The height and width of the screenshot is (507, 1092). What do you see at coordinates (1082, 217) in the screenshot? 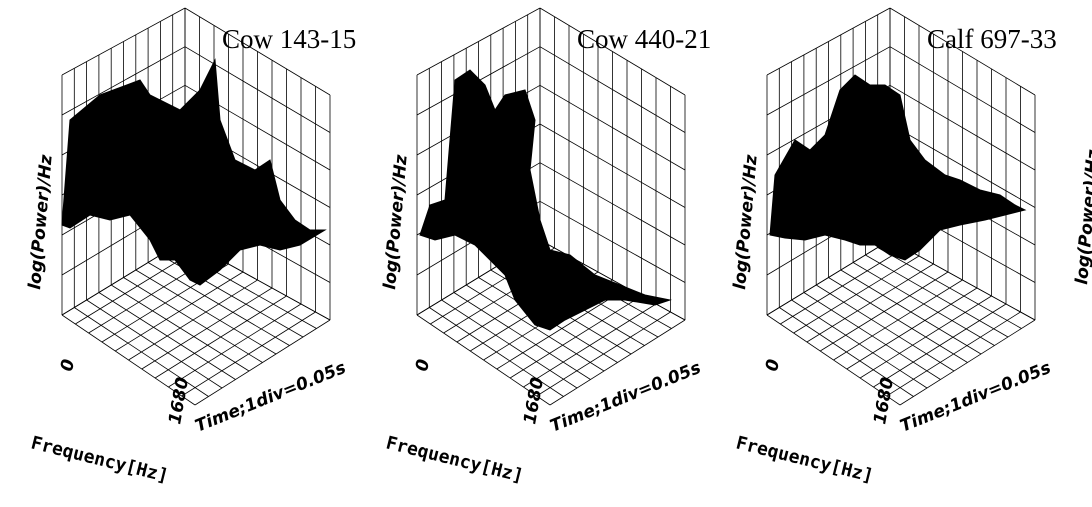
I see `y-axis-label-right: log(Power)/Hz` at bounding box center [1082, 217].